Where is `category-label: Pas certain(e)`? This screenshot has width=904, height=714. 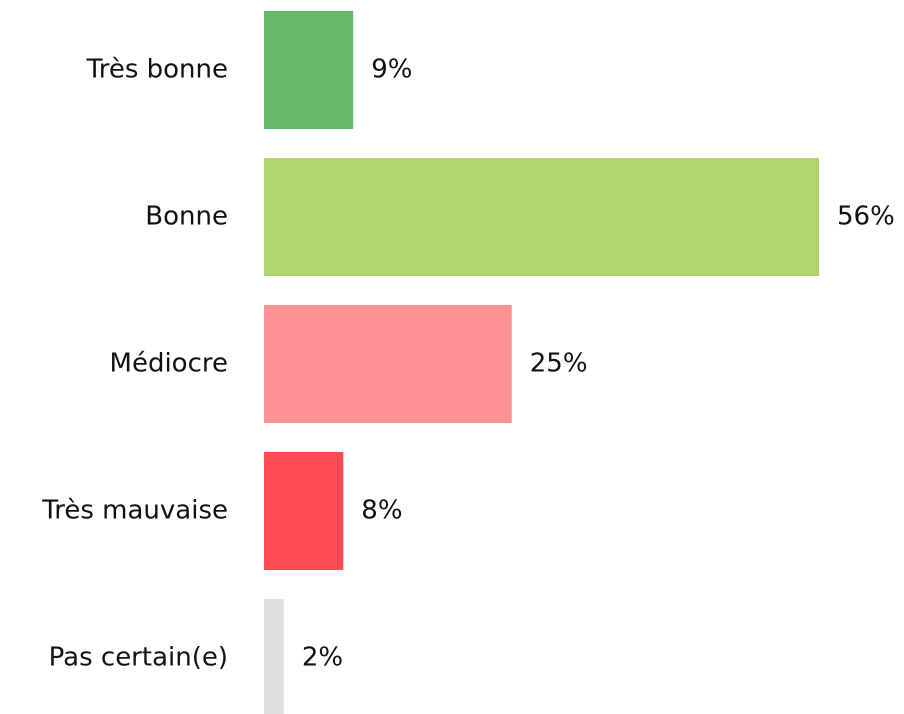 category-label: Pas certain(e) is located at coordinates (138, 658).